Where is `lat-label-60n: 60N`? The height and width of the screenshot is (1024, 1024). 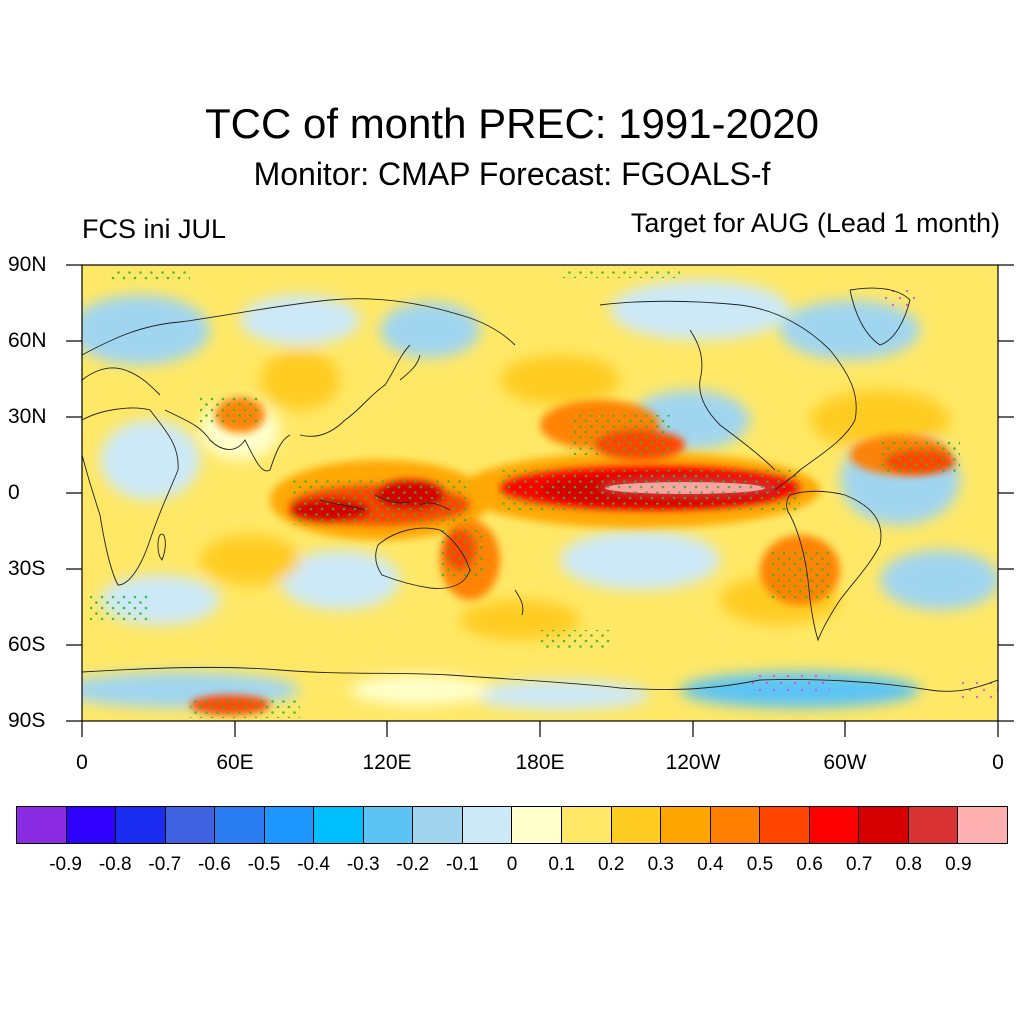 lat-label-60n: 60N is located at coordinates (27, 340).